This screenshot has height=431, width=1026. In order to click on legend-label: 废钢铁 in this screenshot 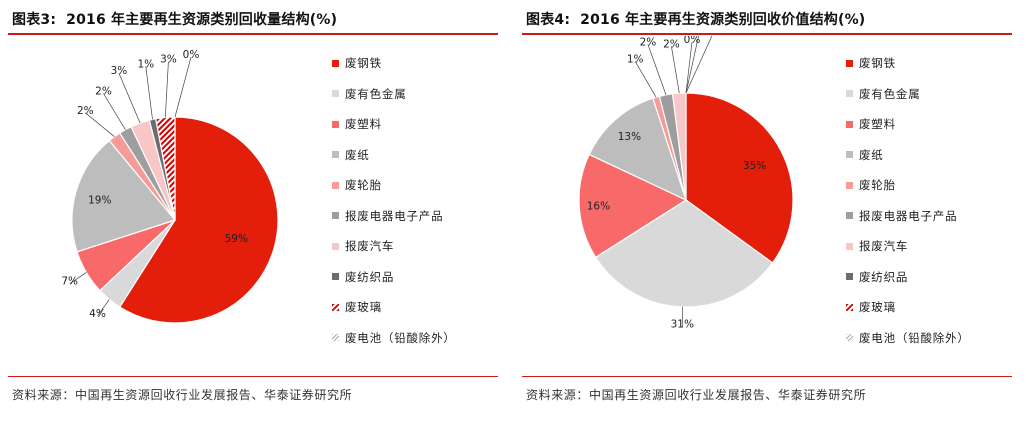, I will do `click(877, 63)`.